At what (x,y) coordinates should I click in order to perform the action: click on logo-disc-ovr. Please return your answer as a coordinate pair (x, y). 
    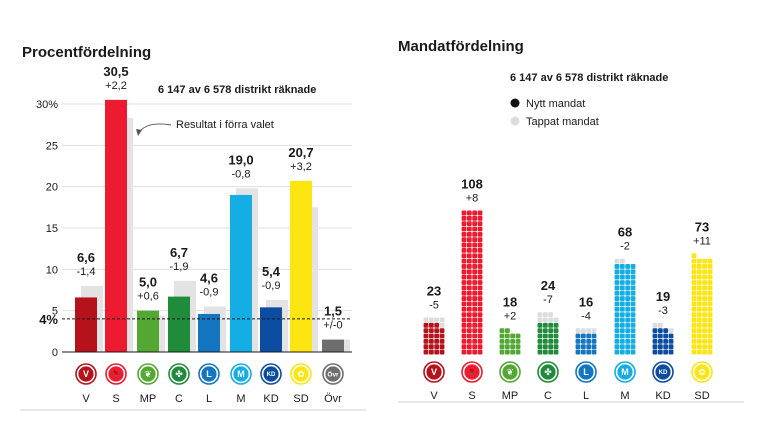
    Looking at the image, I should click on (333, 374).